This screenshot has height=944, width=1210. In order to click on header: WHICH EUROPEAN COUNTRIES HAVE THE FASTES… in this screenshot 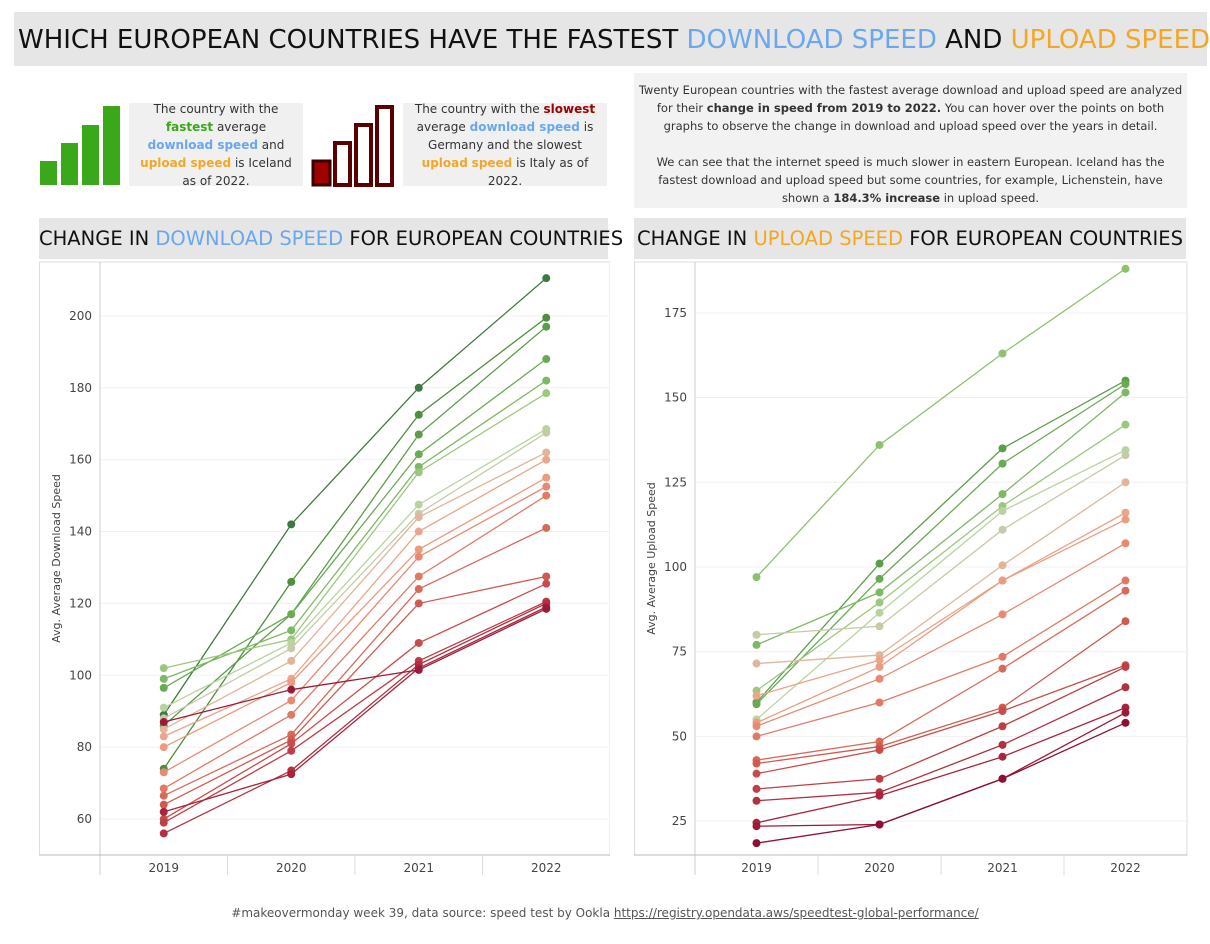, I will do `click(612, 39)`.